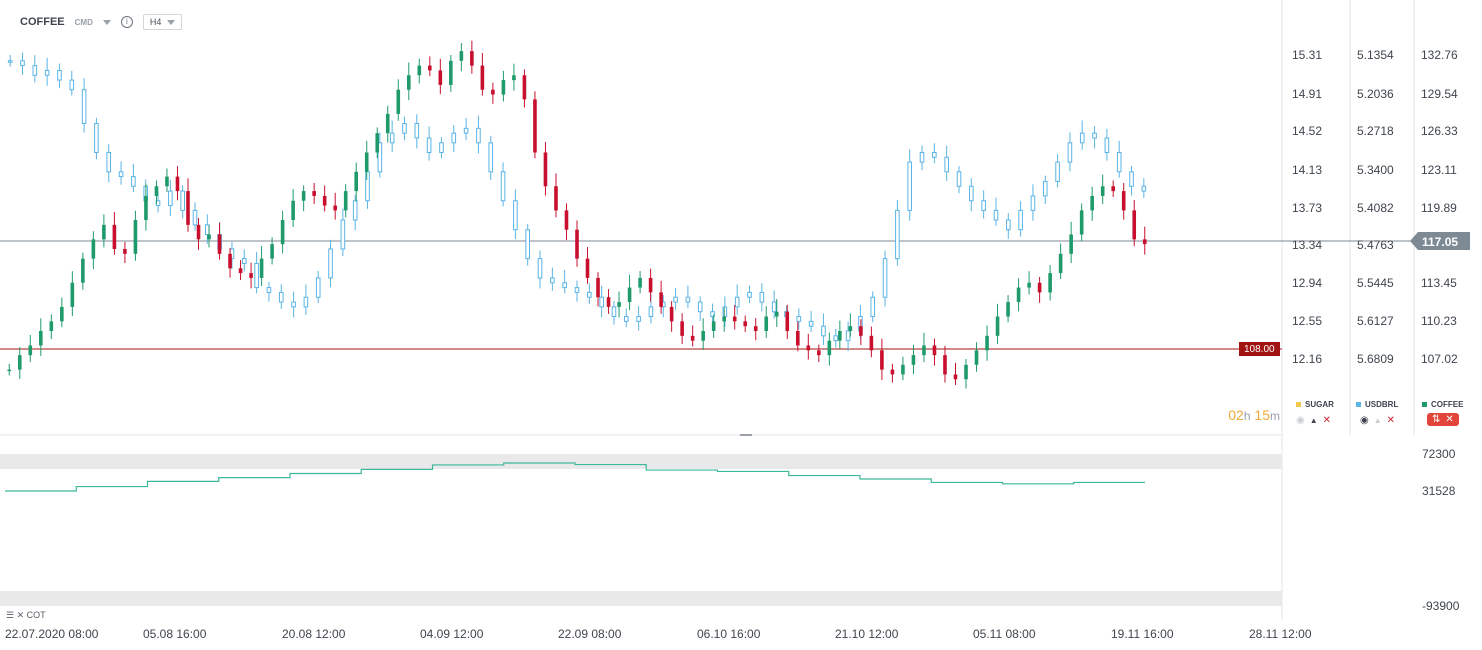 The image size is (1482, 650). Describe the element at coordinates (1436, 419) in the screenshot. I see `adjust-icon: ⇅` at that location.